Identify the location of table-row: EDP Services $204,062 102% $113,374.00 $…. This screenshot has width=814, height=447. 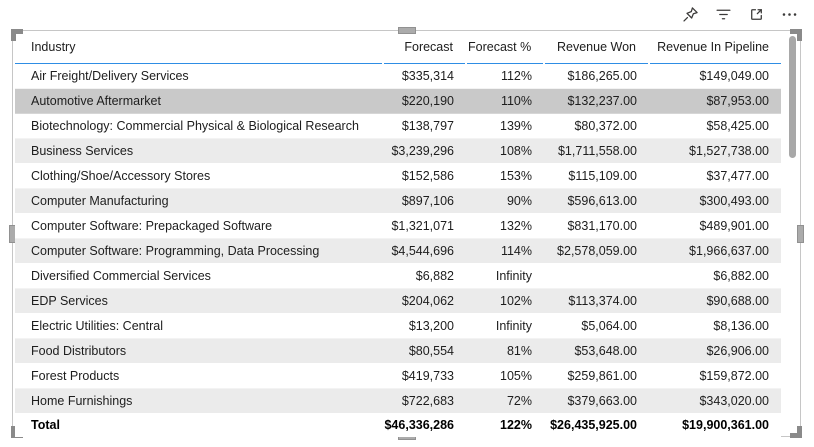
(398, 300).